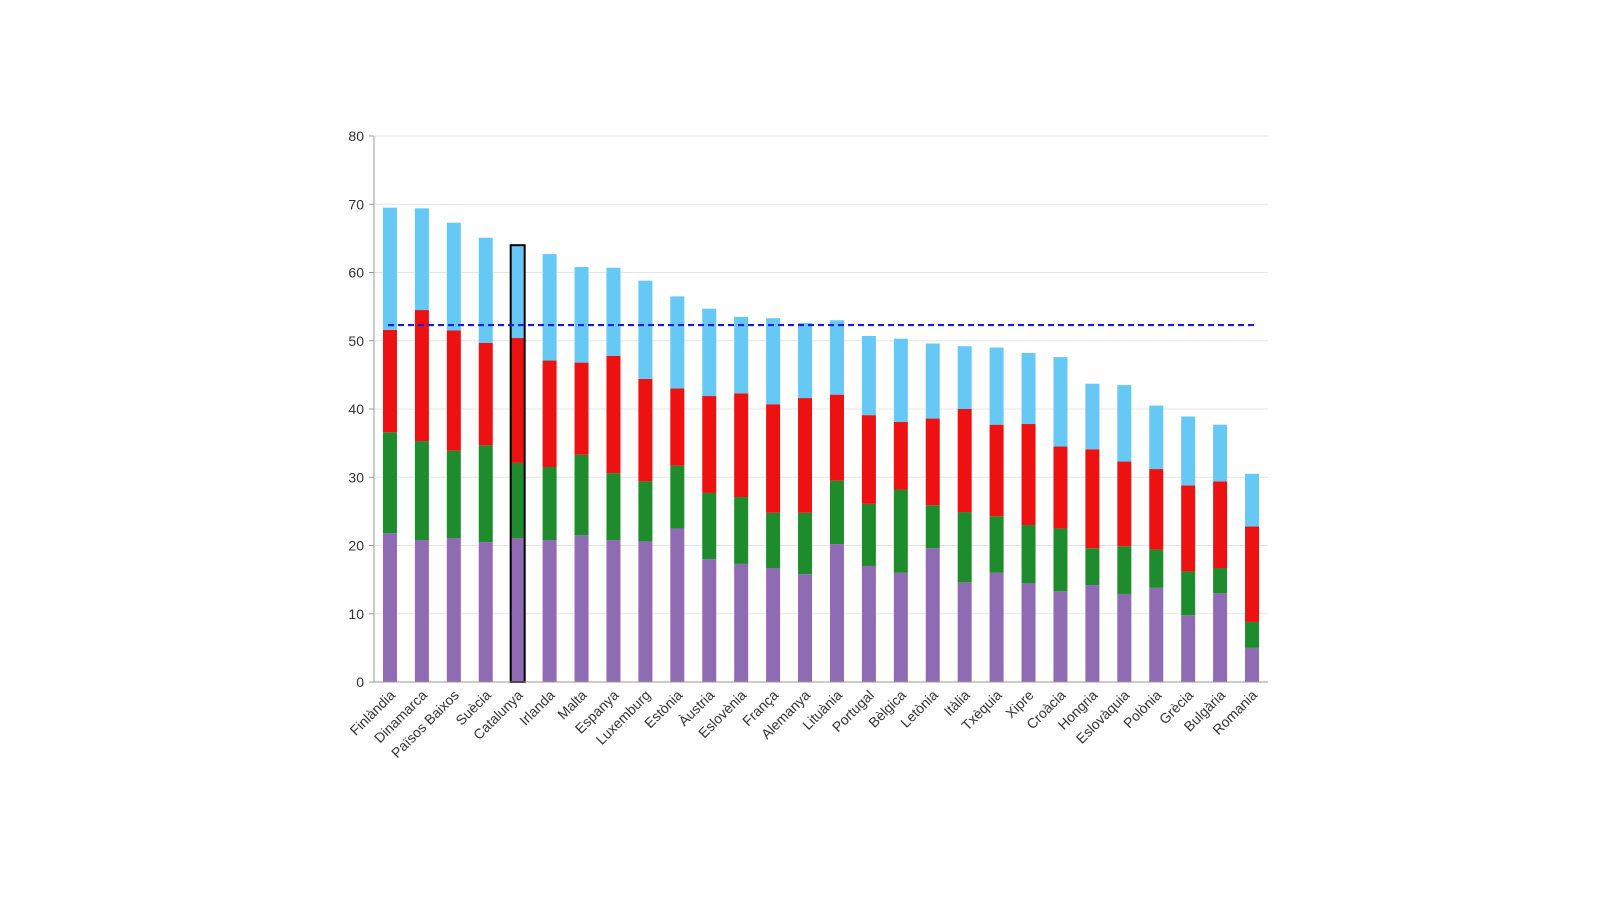  Describe the element at coordinates (356, 409) in the screenshot. I see `y-tick-label: 40` at that location.